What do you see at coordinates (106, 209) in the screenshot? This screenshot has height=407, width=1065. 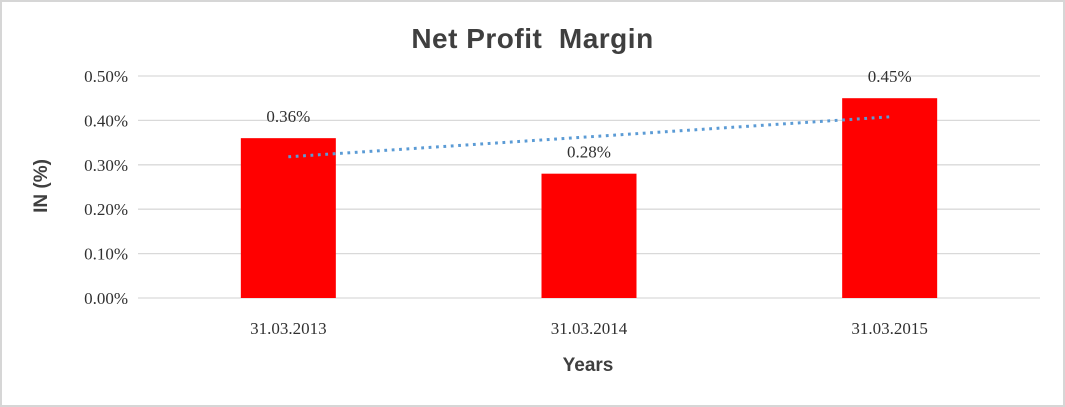 I see `y-tick-label: 0.20%` at bounding box center [106, 209].